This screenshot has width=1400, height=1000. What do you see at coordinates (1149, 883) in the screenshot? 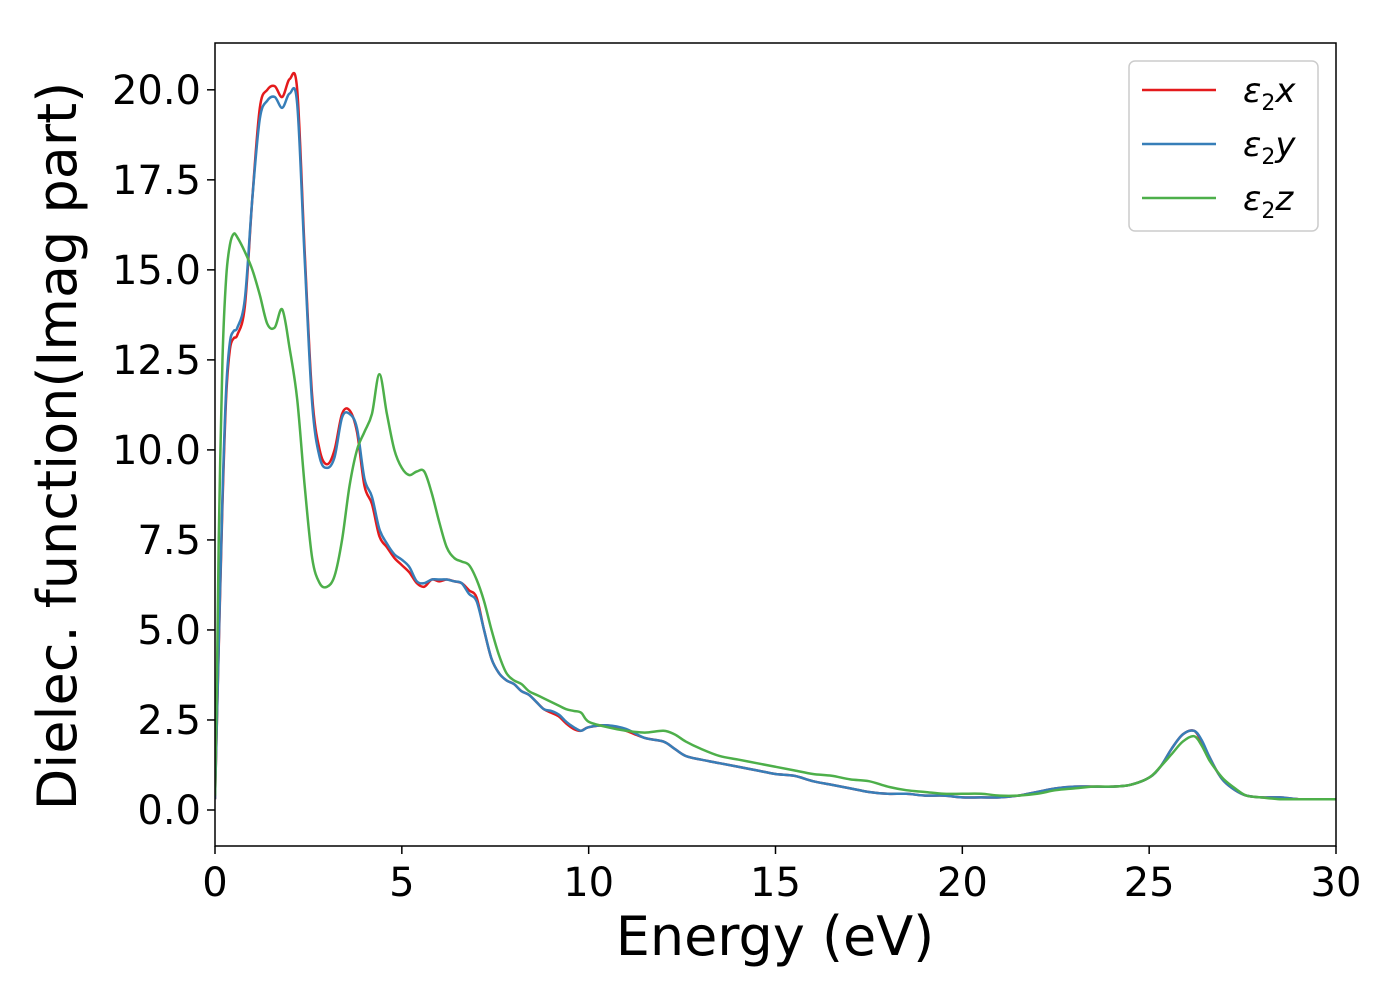
I see `x-tick-label: 25` at bounding box center [1149, 883].